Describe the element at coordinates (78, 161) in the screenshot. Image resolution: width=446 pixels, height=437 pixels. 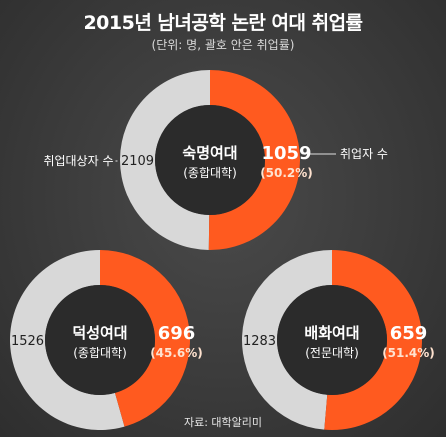
I see `callout-target-label: 취업대상자 수` at that location.